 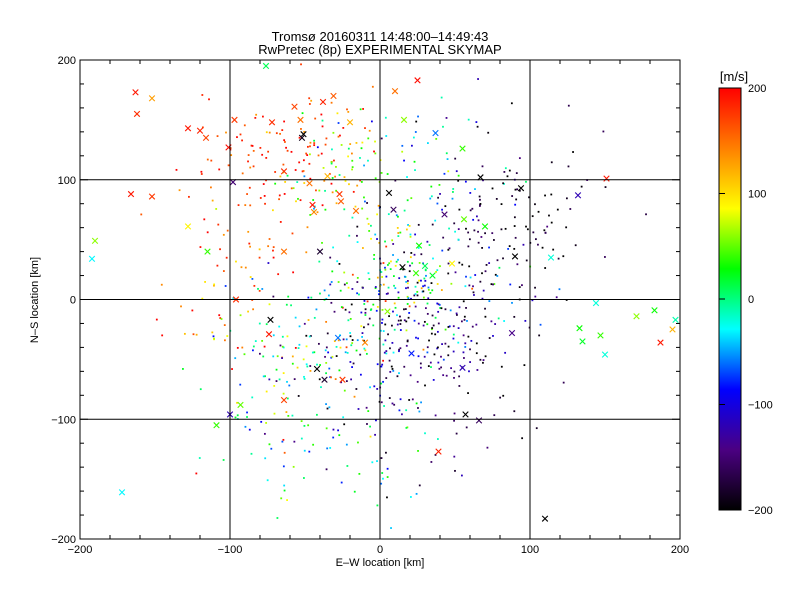 I want to click on colorbar-tick-label: −200, so click(x=760, y=511).